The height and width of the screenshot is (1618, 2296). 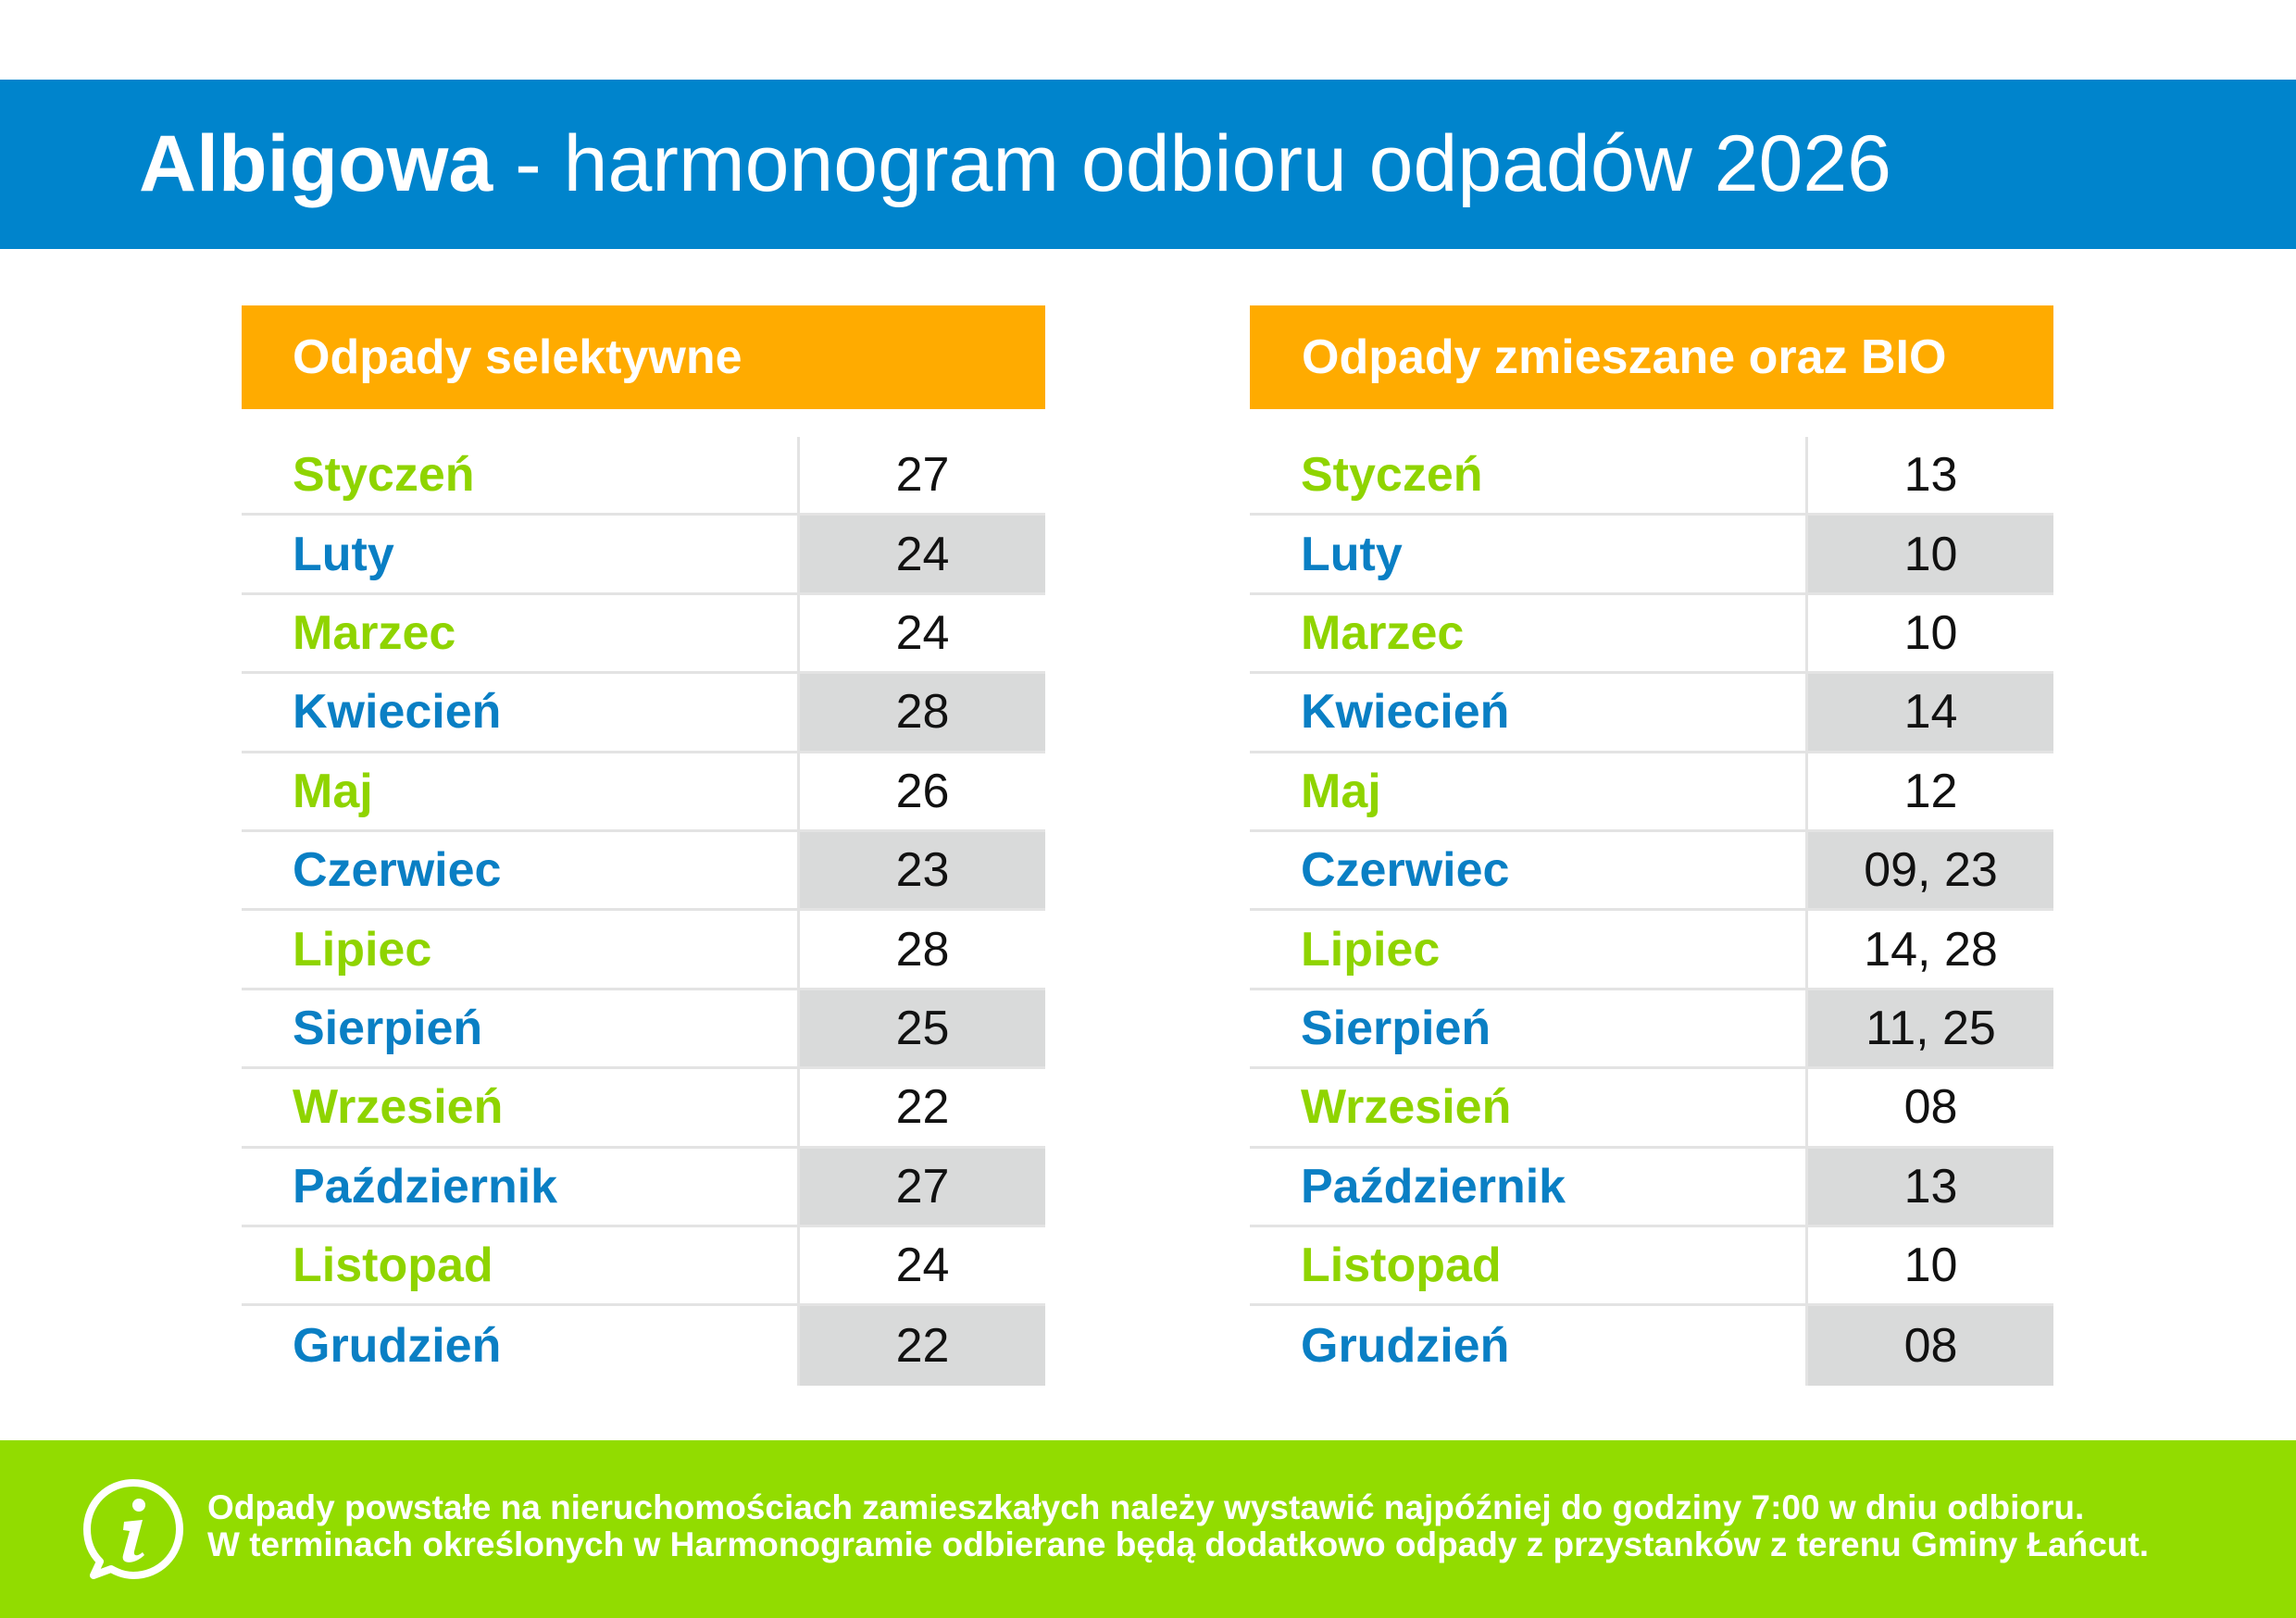 I want to click on table-row: Październik 27, so click(x=643, y=1187).